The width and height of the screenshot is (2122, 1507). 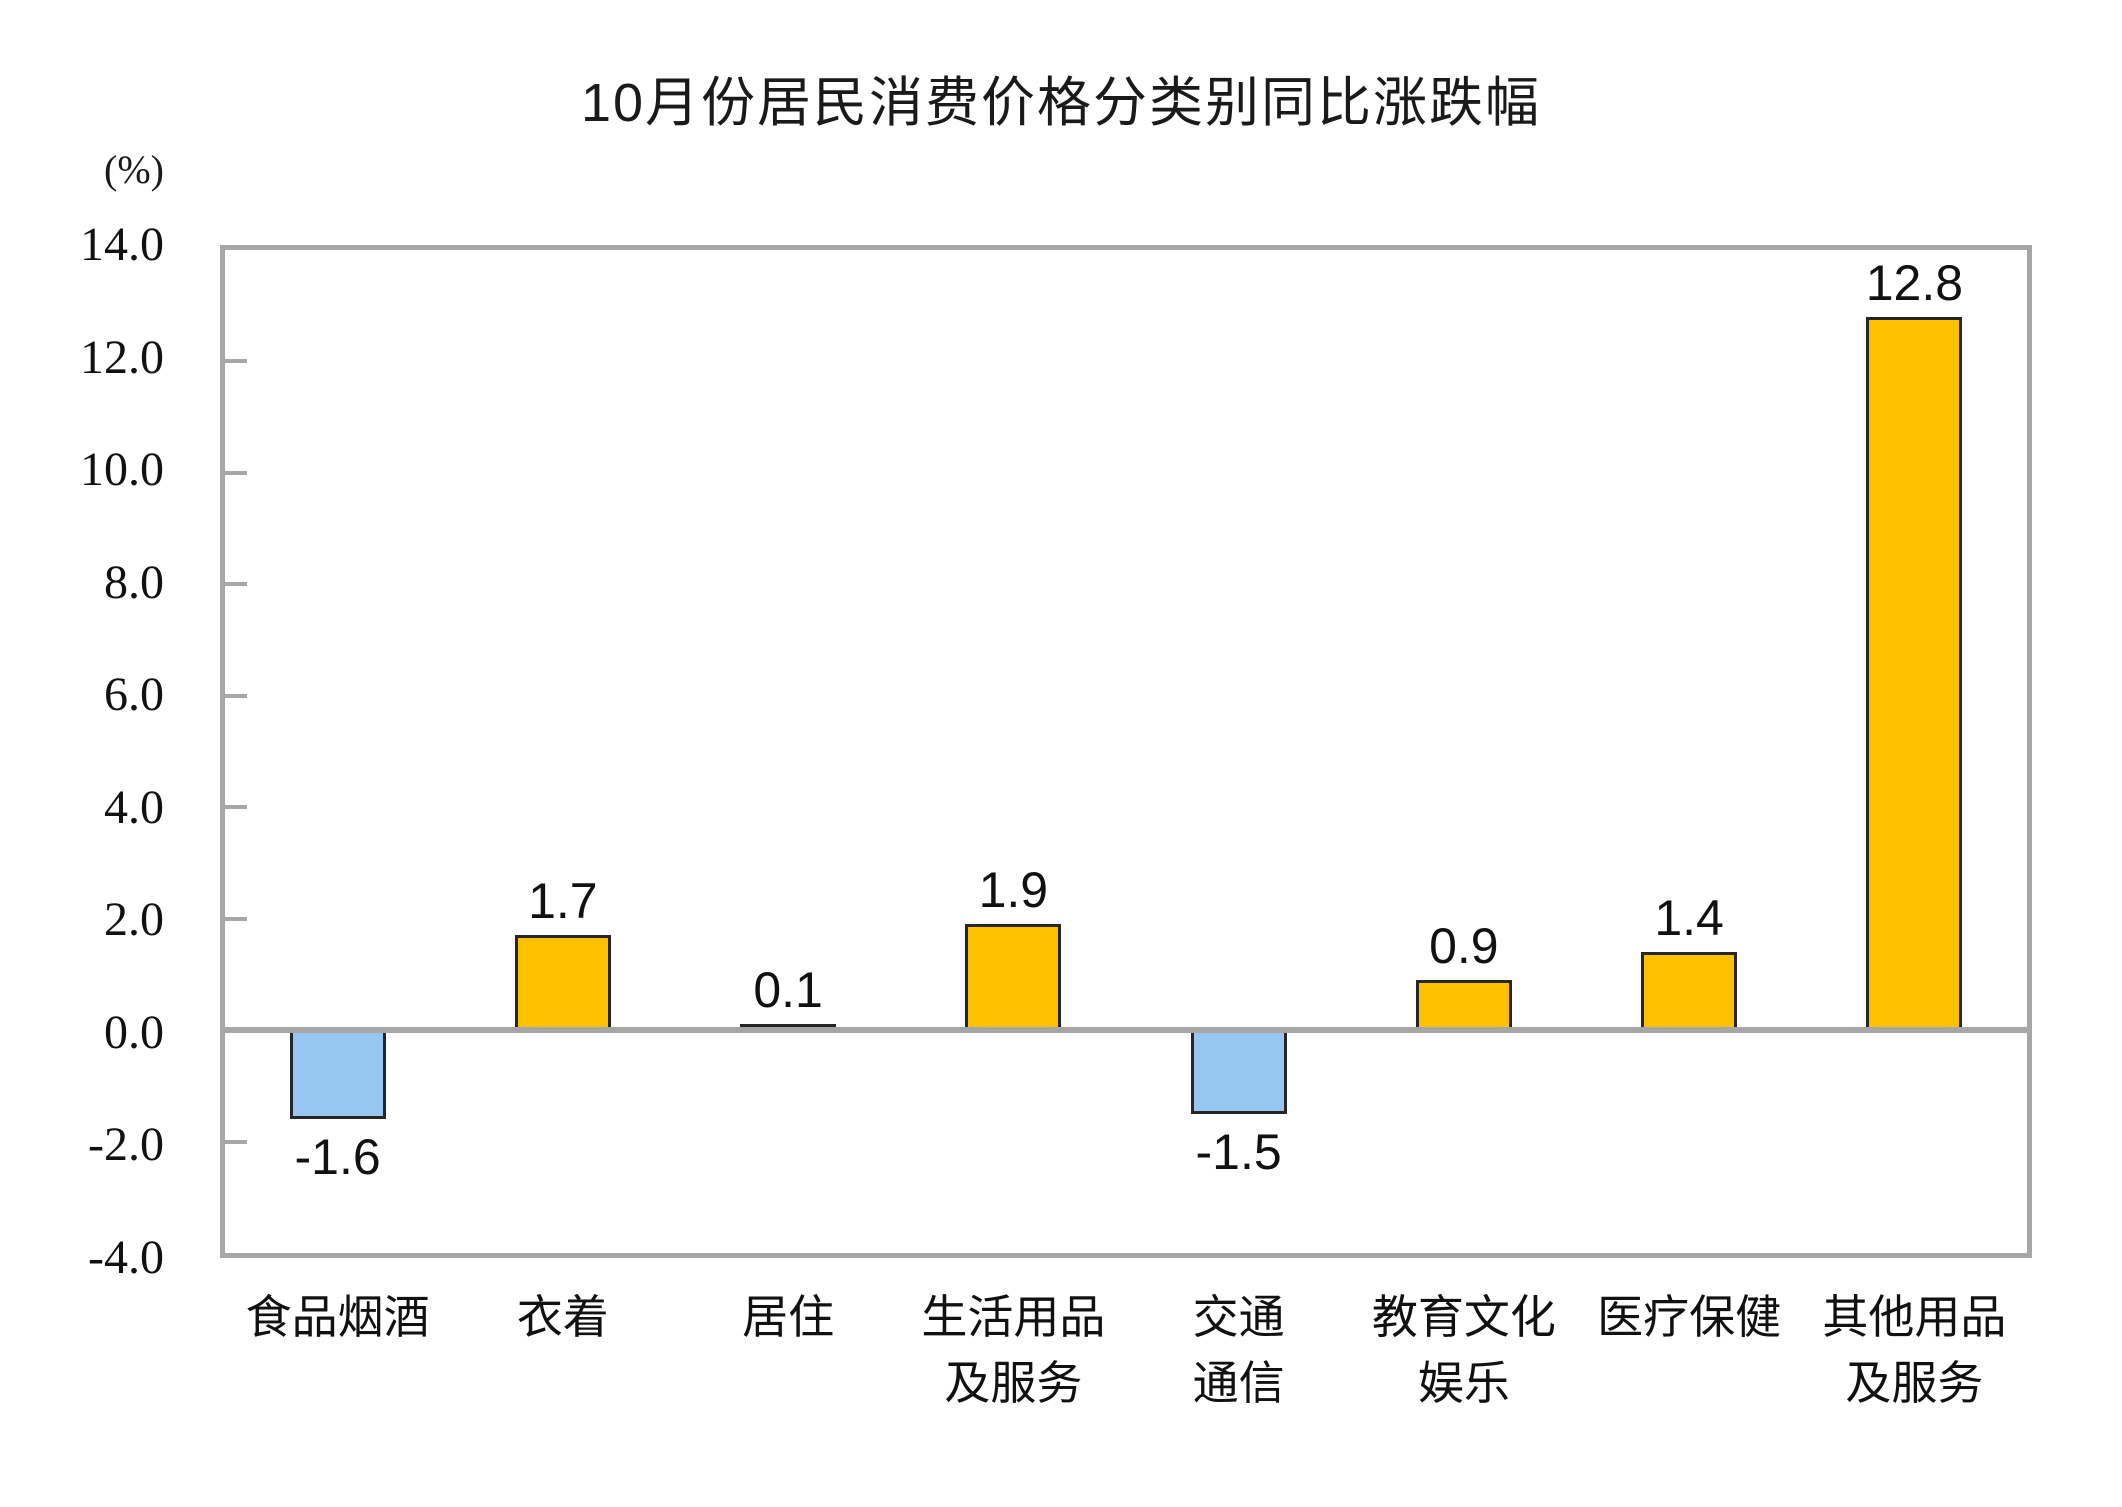 What do you see at coordinates (134, 920) in the screenshot?
I see `y-tick-label: 2.0` at bounding box center [134, 920].